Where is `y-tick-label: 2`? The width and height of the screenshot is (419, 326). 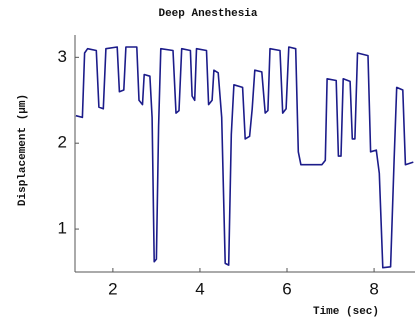 y-tick-label: 2 is located at coordinates (62, 142).